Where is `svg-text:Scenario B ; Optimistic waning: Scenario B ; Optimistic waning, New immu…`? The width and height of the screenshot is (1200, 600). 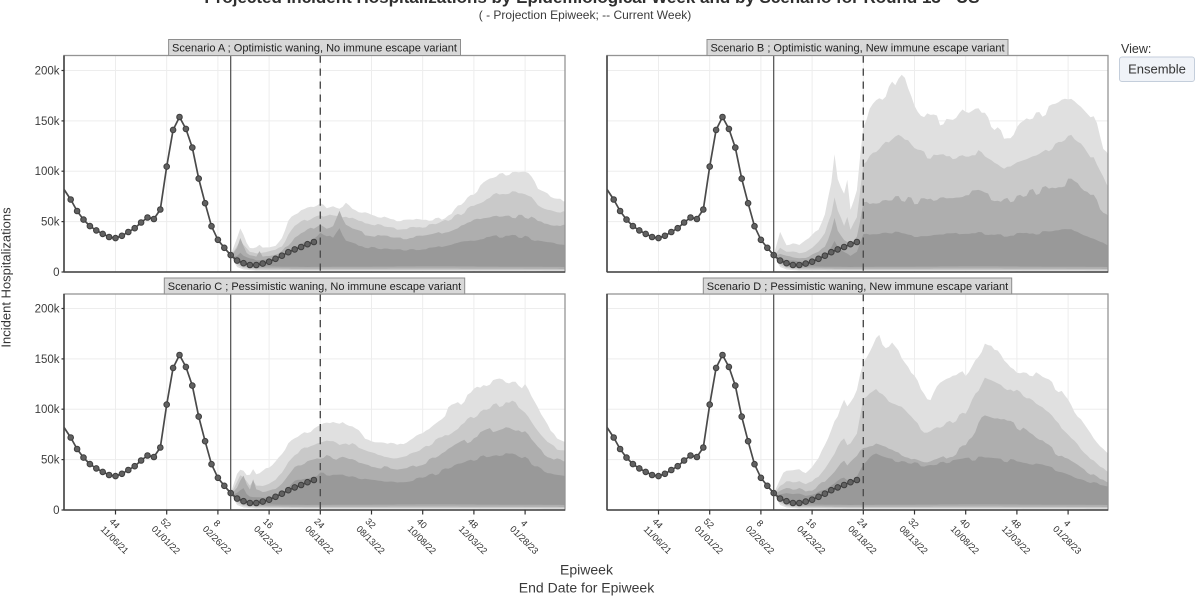
svg-text:Scenario B ; Optimistic waning: Scenario B ; Optimistic waning, New immu… is located at coordinates (857, 48).